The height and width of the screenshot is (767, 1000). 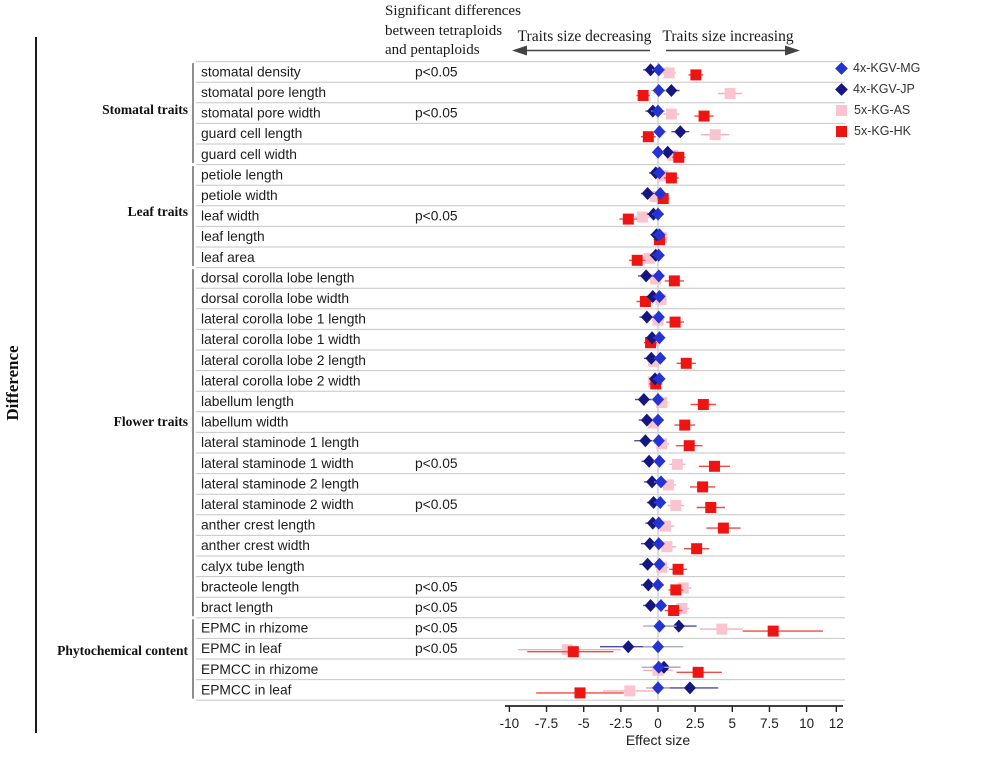 What do you see at coordinates (445, 607) in the screenshot?
I see `trait-row: bract length p<0.05` at bounding box center [445, 607].